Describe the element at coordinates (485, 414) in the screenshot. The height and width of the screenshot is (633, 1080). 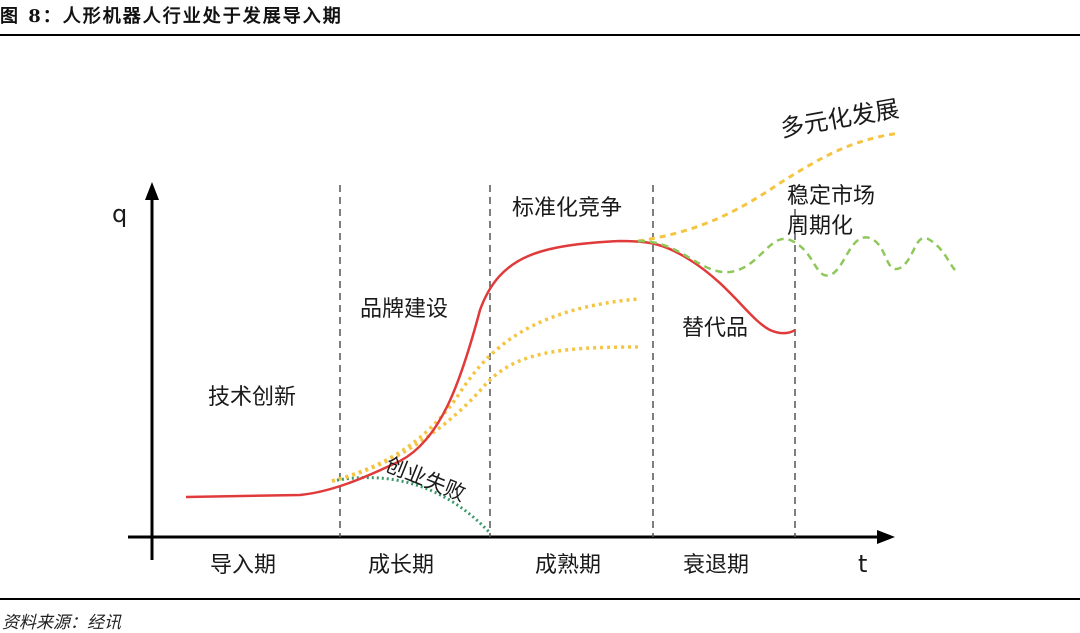
I see `growth-curve-lower` at that location.